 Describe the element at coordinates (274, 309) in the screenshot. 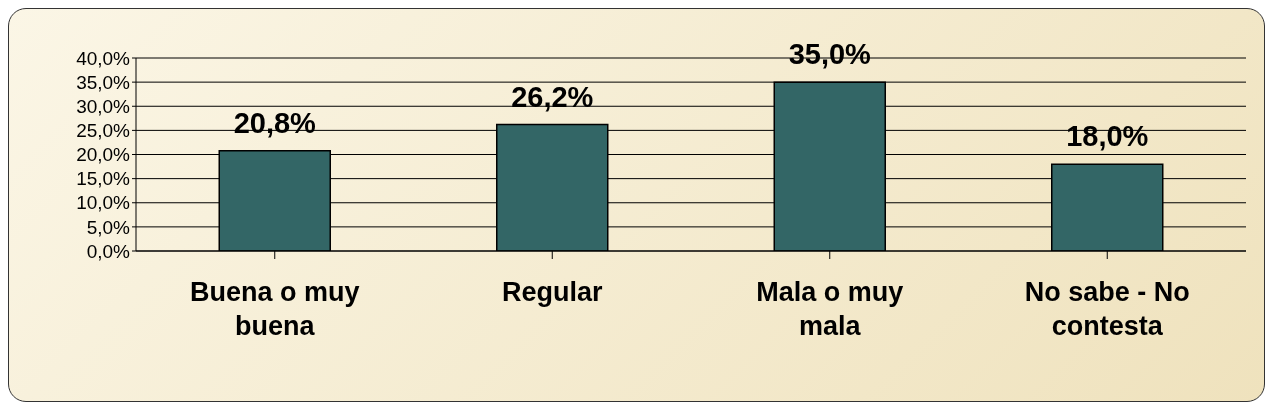

I see `x-tick-label: Buena o muy buena` at that location.